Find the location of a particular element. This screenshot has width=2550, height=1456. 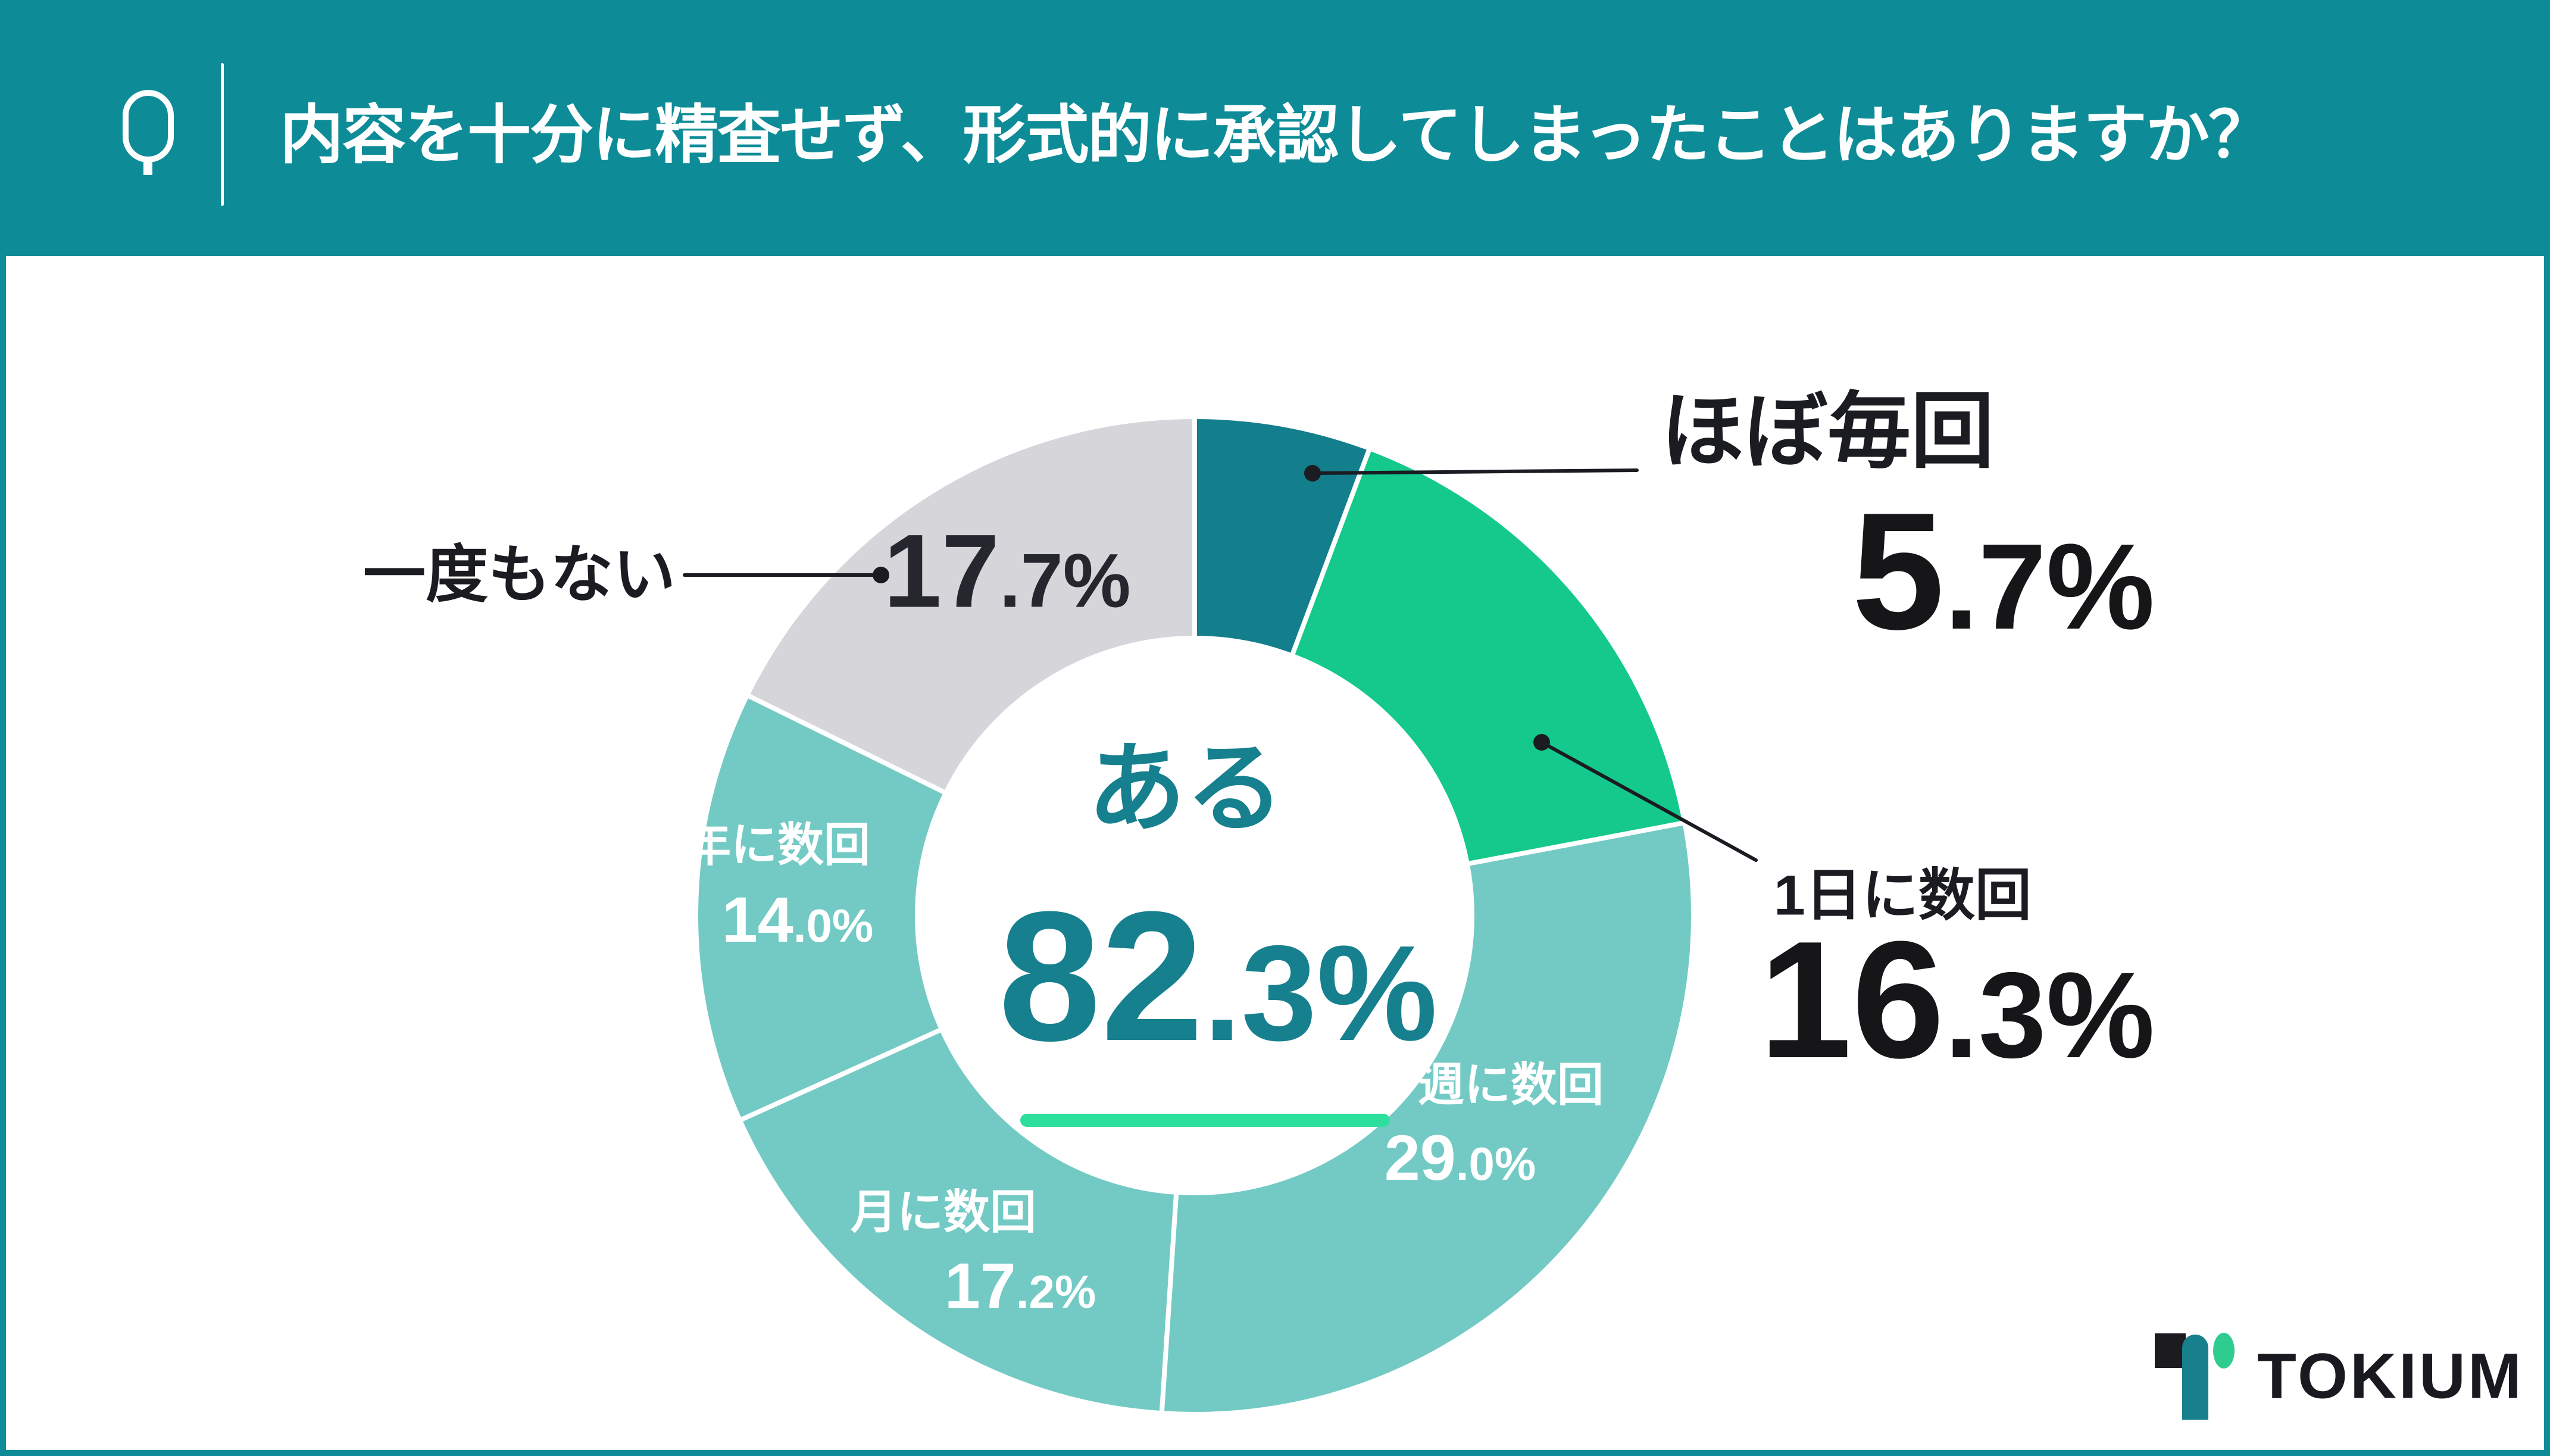

slice-label-several-times-a-month: 月に数回 is located at coordinates (943, 1212).